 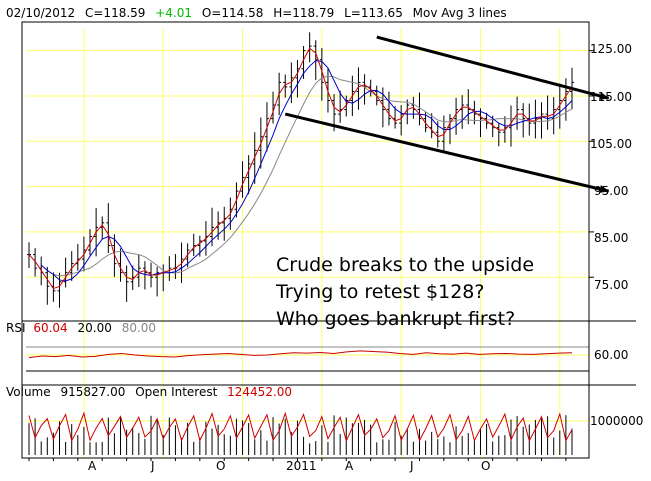 What do you see at coordinates (149, 392) in the screenshot?
I see `volume-legend: Volume 915827.00 Open Interest 124452.00` at bounding box center [149, 392].